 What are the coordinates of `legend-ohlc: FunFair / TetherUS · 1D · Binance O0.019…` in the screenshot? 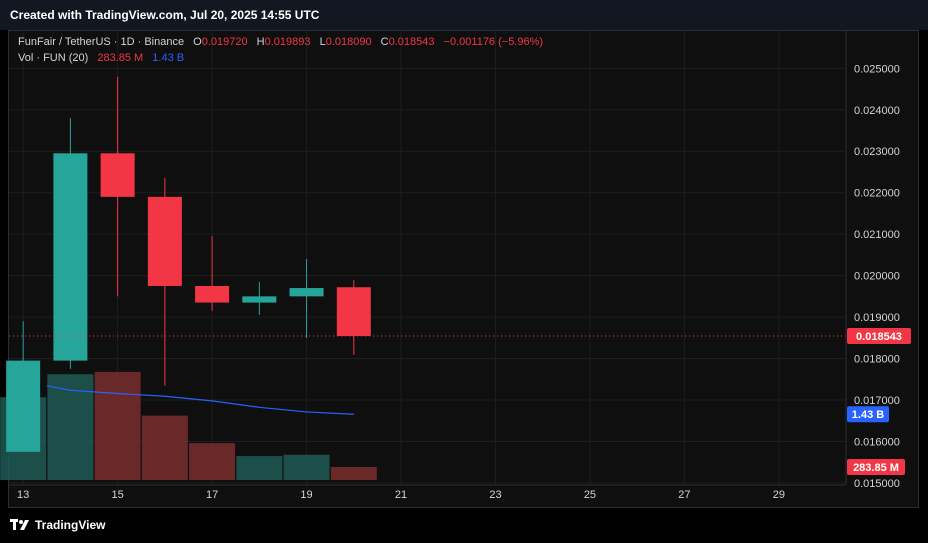 It's located at (280, 42).